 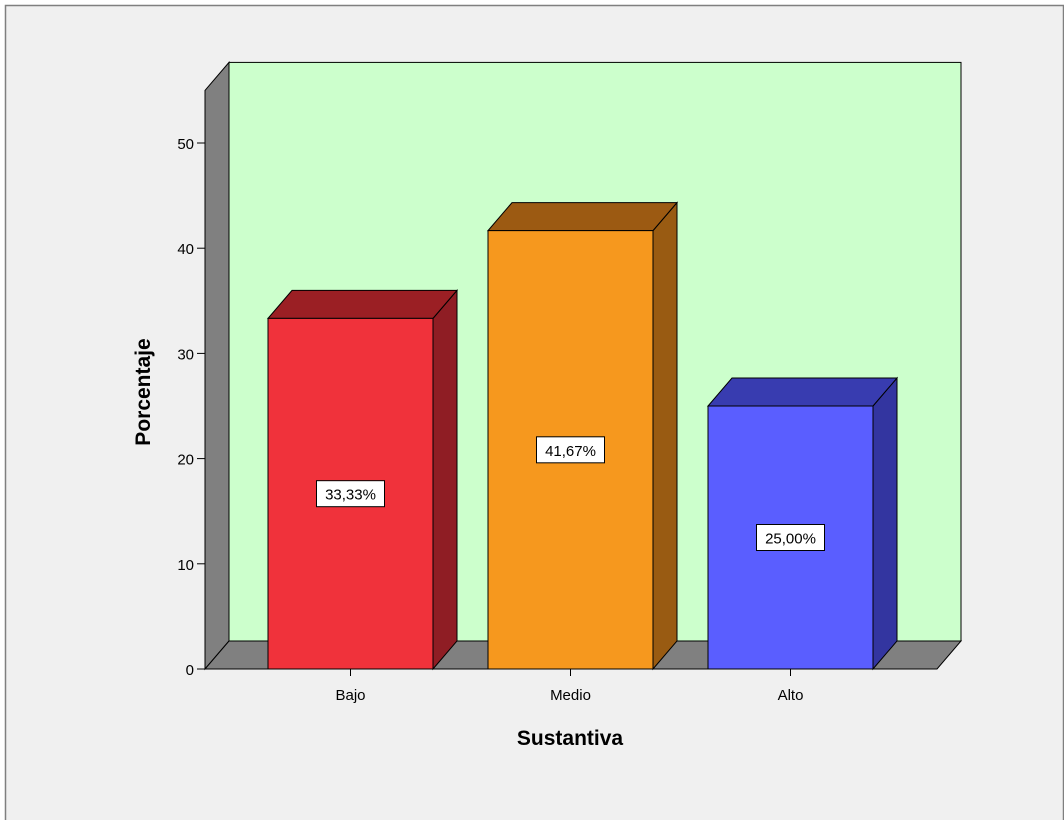 I want to click on data-label: 41,67%, so click(x=570, y=451).